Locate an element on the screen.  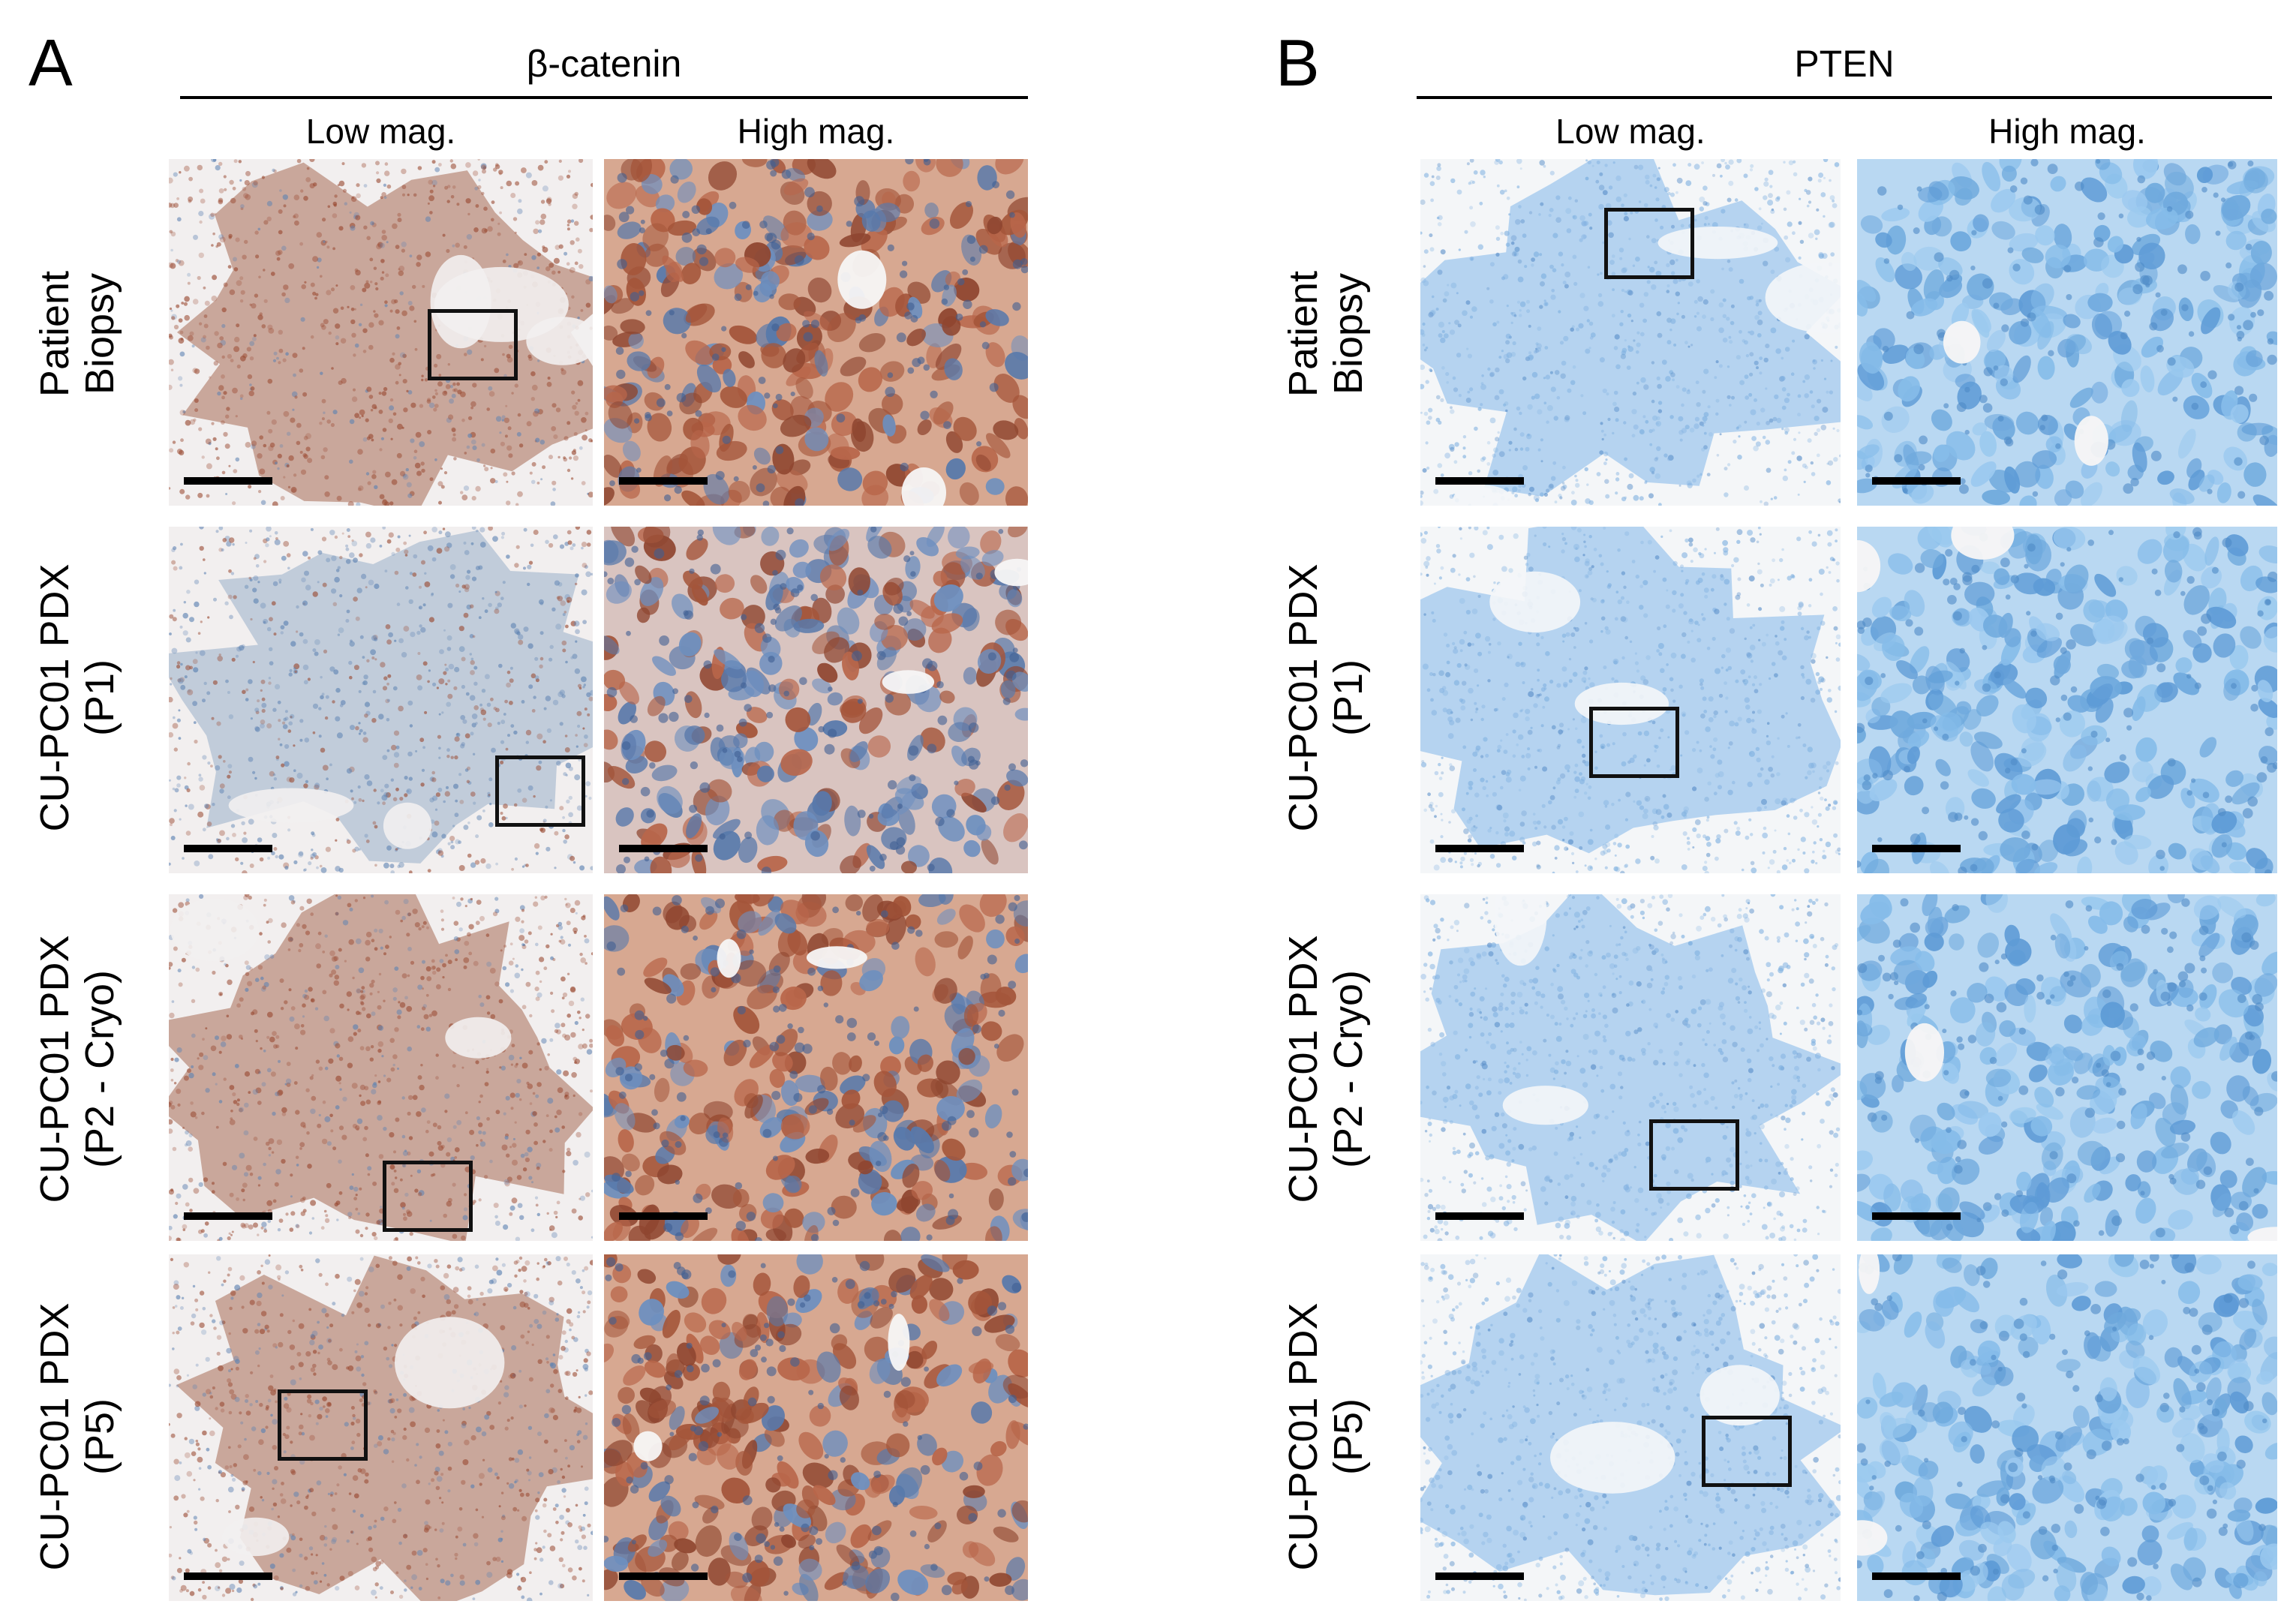
micrograph-pten-low-mag-pdx-p2-cryo is located at coordinates (1630, 1067).